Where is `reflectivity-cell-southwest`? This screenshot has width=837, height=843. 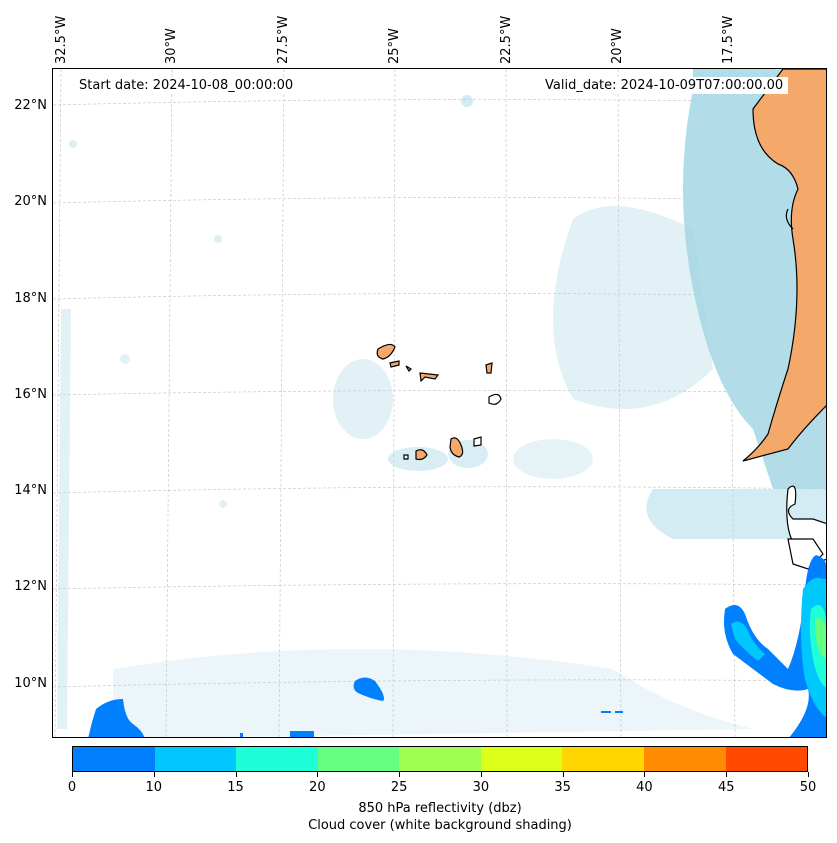
reflectivity-cell-southwest is located at coordinates (116, 718).